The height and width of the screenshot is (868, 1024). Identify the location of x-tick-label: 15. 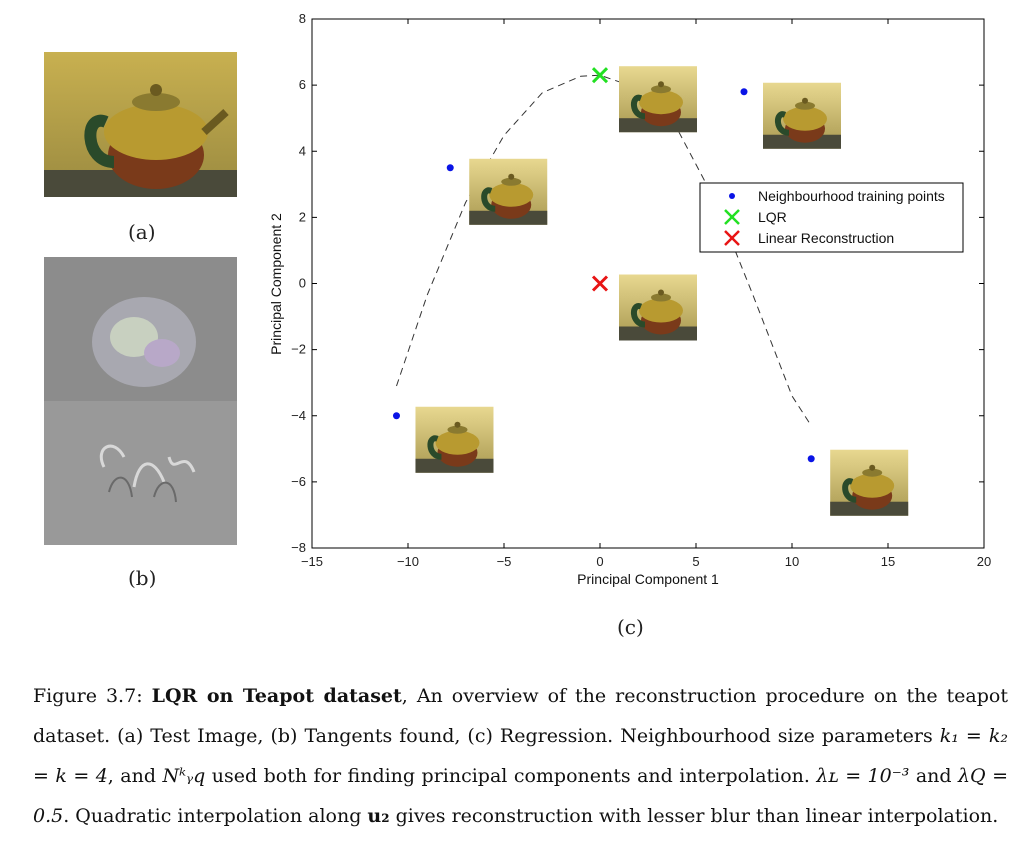
(888, 561).